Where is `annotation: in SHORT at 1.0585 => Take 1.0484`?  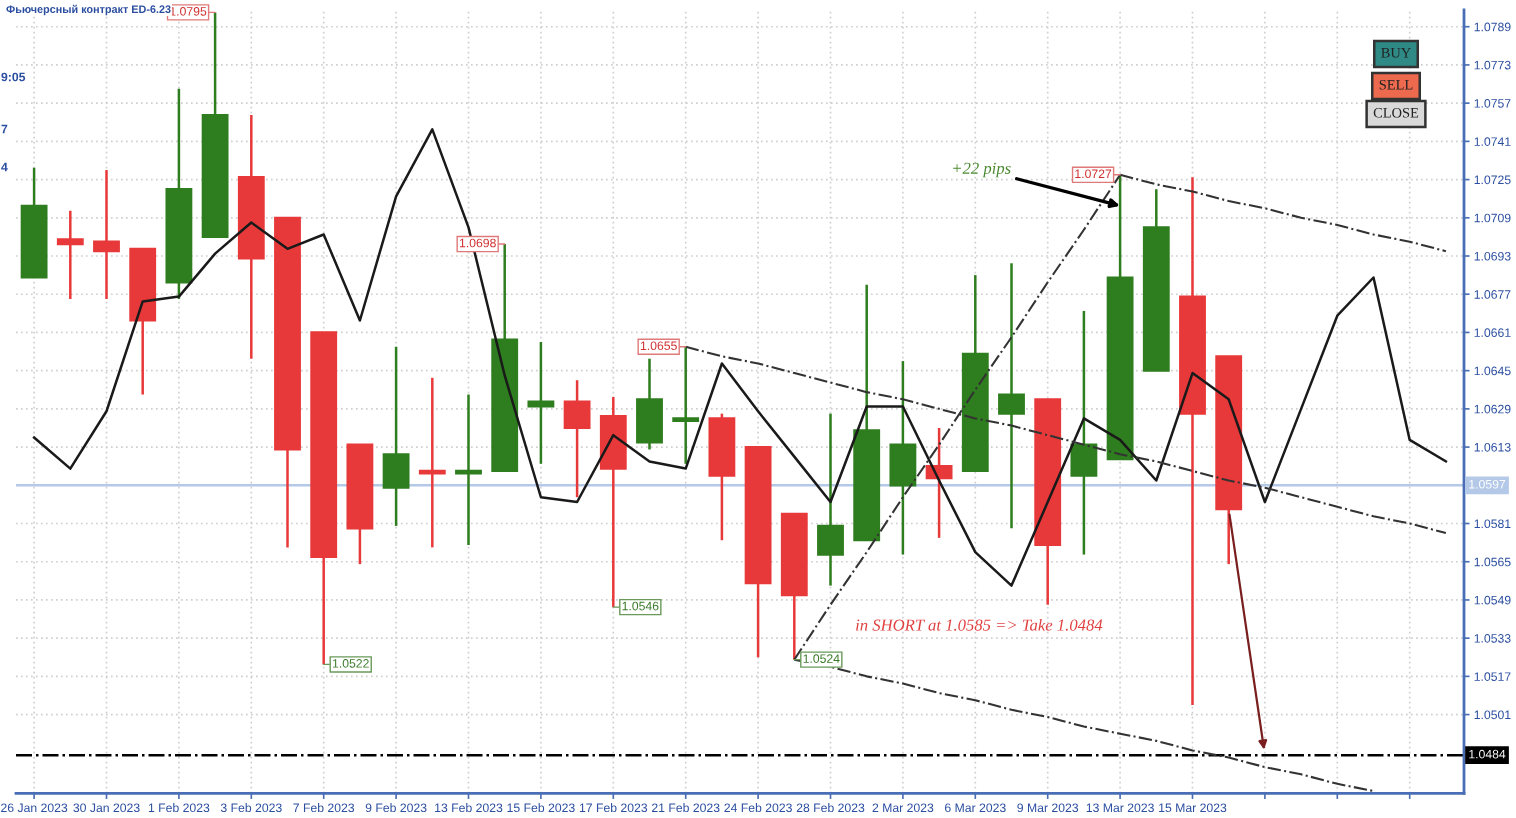
annotation: in SHORT at 1.0585 => Take 1.0484 is located at coordinates (979, 624).